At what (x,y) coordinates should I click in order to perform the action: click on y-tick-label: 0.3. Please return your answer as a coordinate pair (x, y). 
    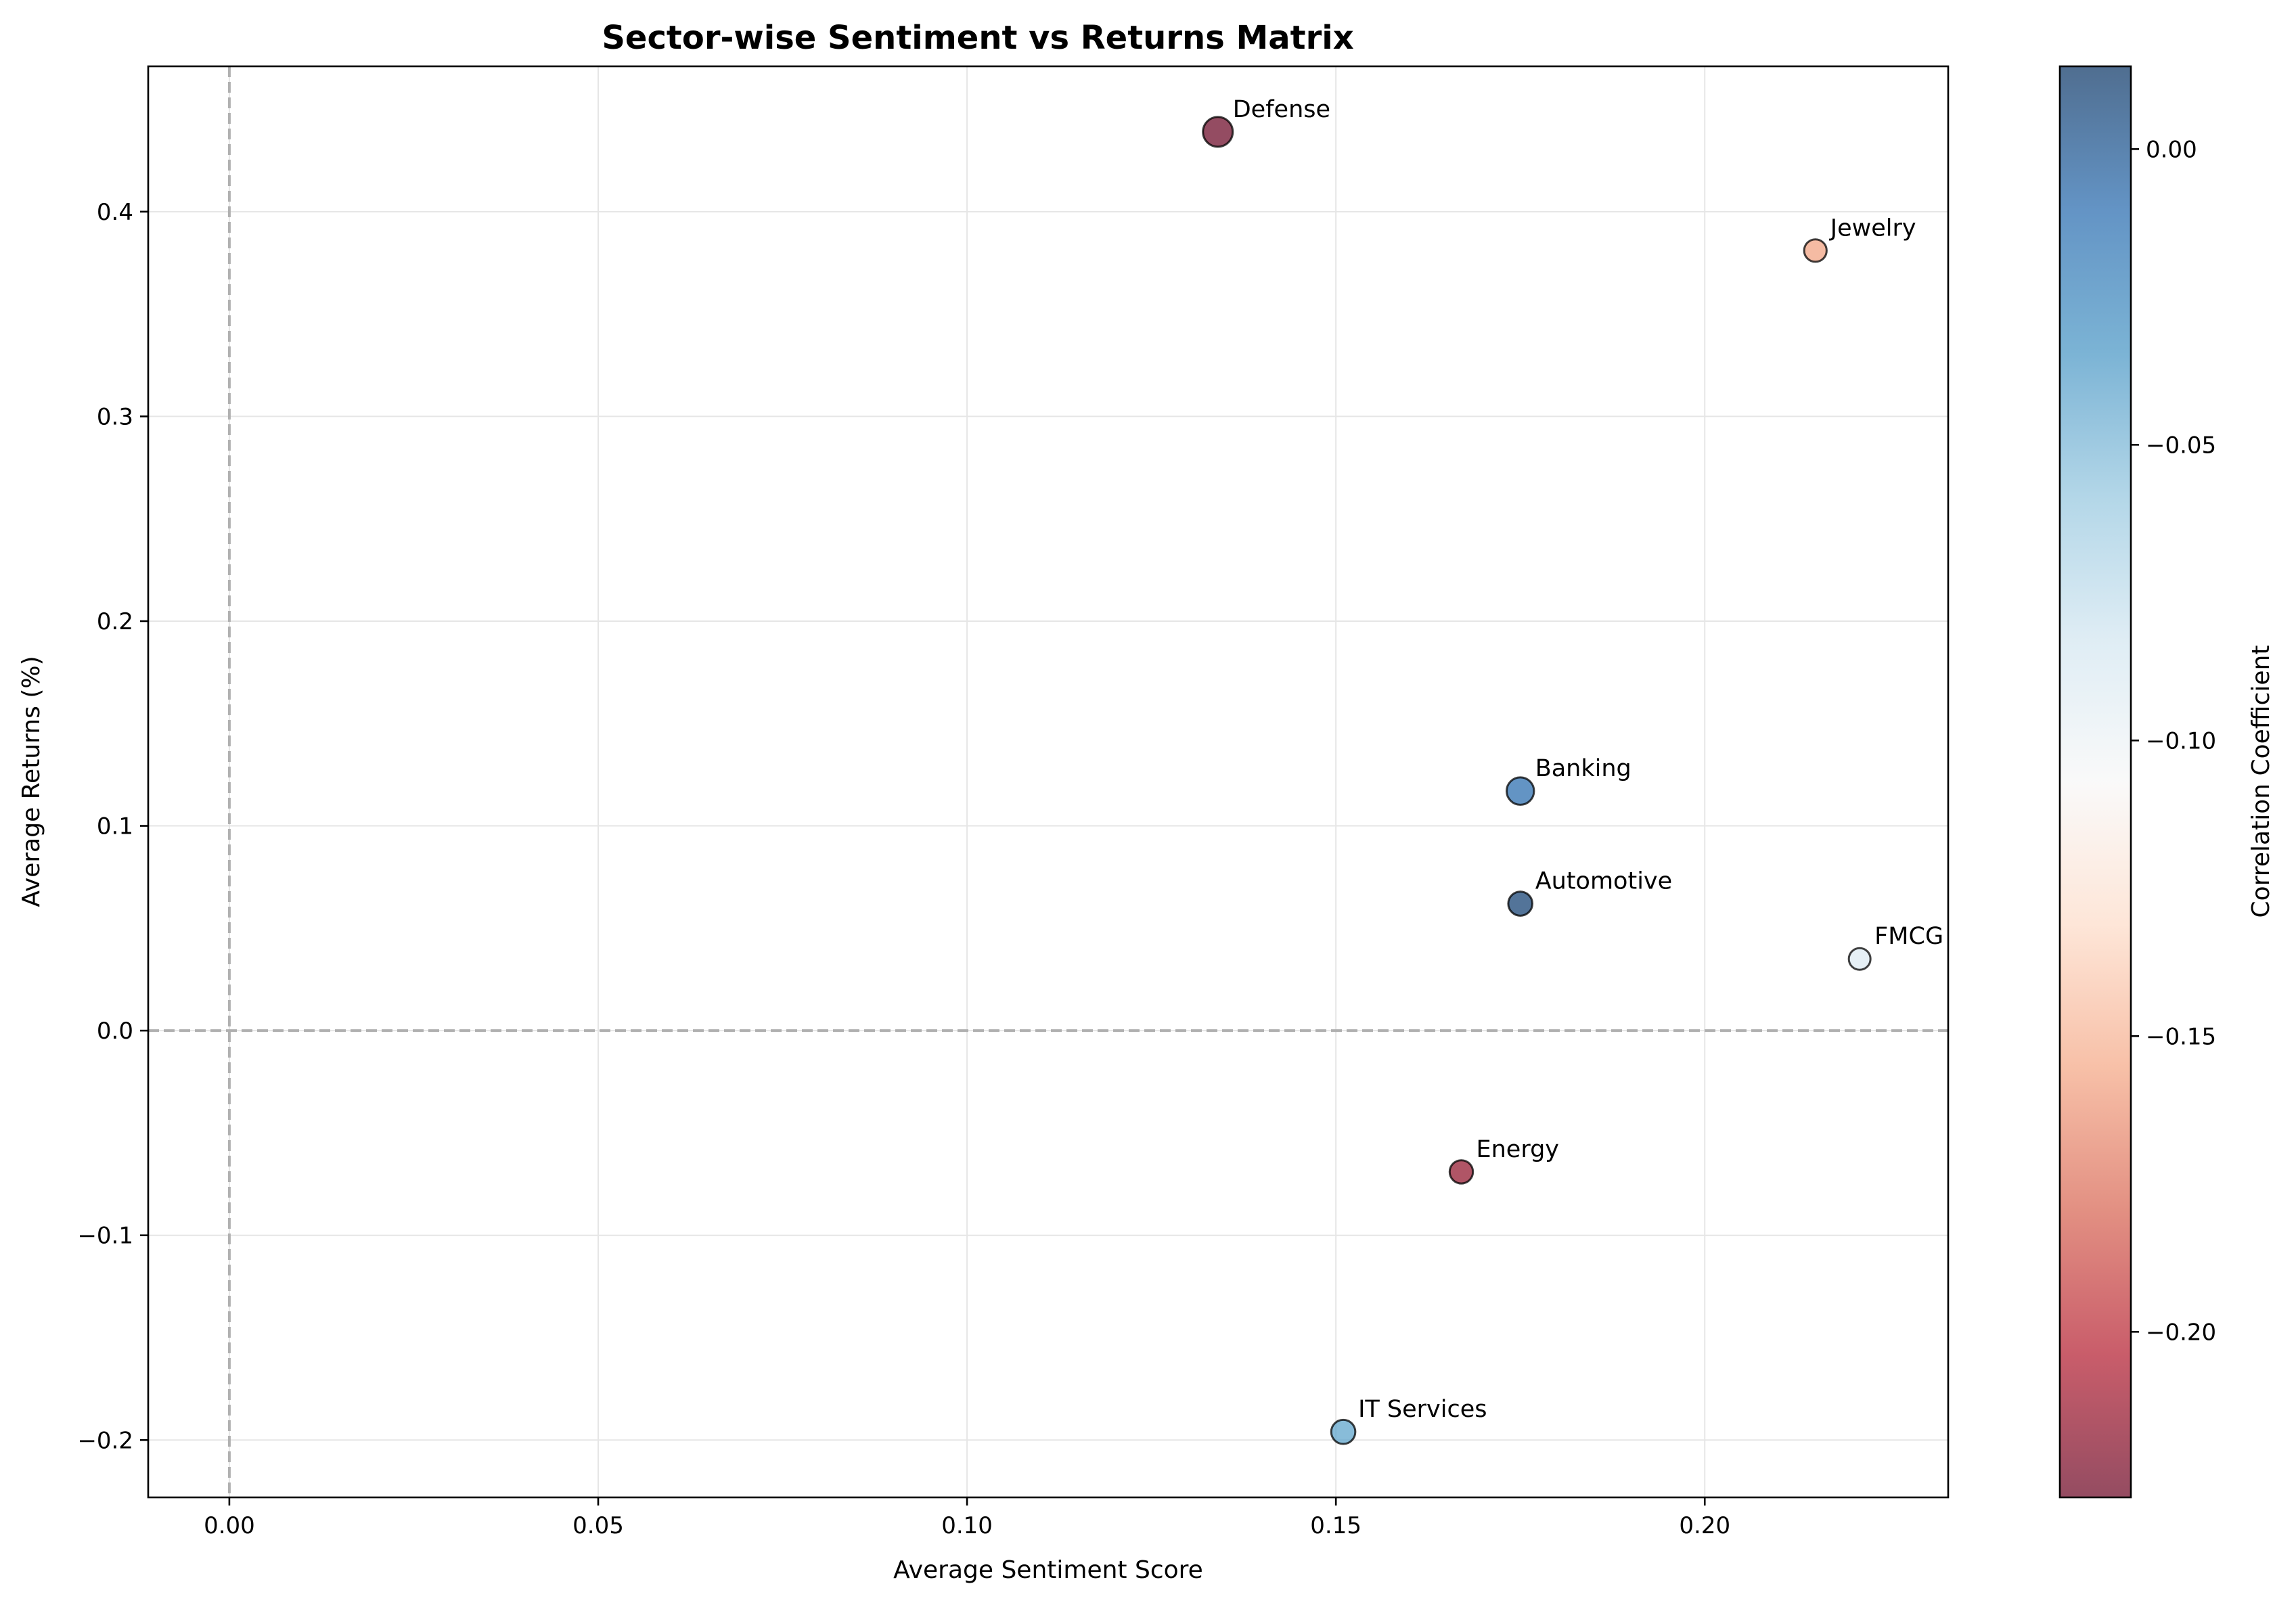
    Looking at the image, I should click on (115, 417).